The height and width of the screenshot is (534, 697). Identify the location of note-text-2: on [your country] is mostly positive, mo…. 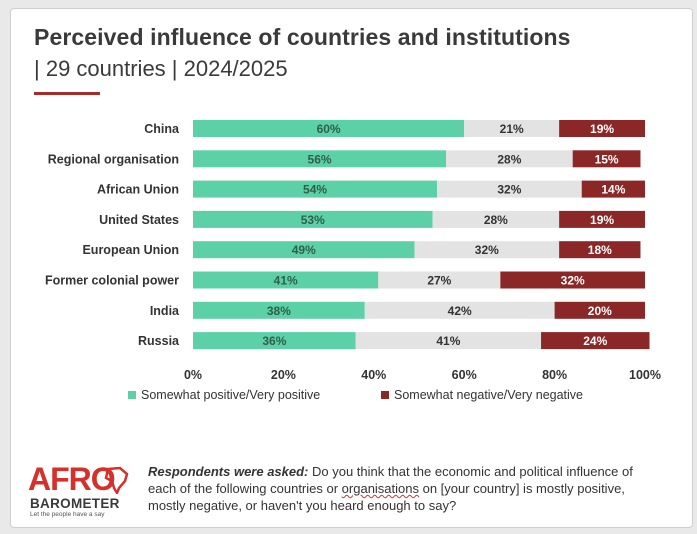
(386, 497).